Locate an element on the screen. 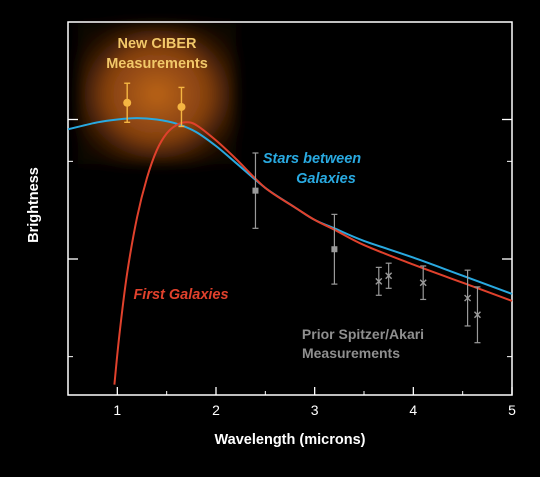 Image resolution: width=540 pixels, height=477 pixels. x-axis-ticks: 1 2 3 4 5 is located at coordinates (291, 402).